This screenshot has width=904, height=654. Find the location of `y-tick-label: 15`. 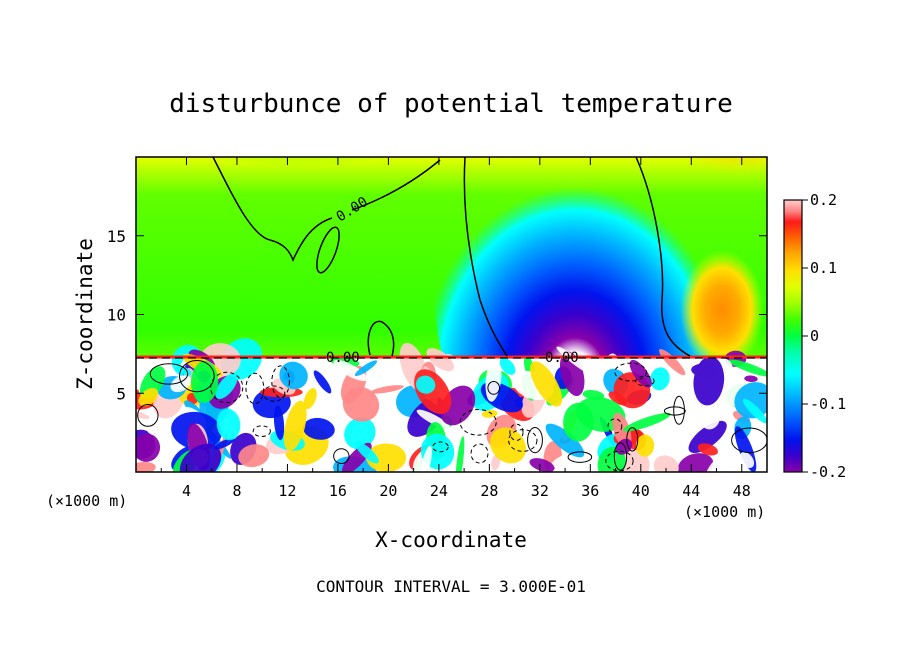

y-tick-label: 15 is located at coordinates (116, 236).